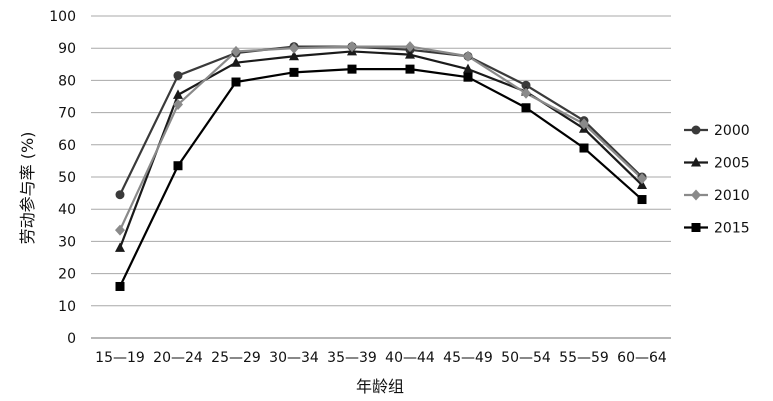 This screenshot has height=401, width=773. What do you see at coordinates (696, 162) in the screenshot?
I see `legend-marker-2005` at bounding box center [696, 162].